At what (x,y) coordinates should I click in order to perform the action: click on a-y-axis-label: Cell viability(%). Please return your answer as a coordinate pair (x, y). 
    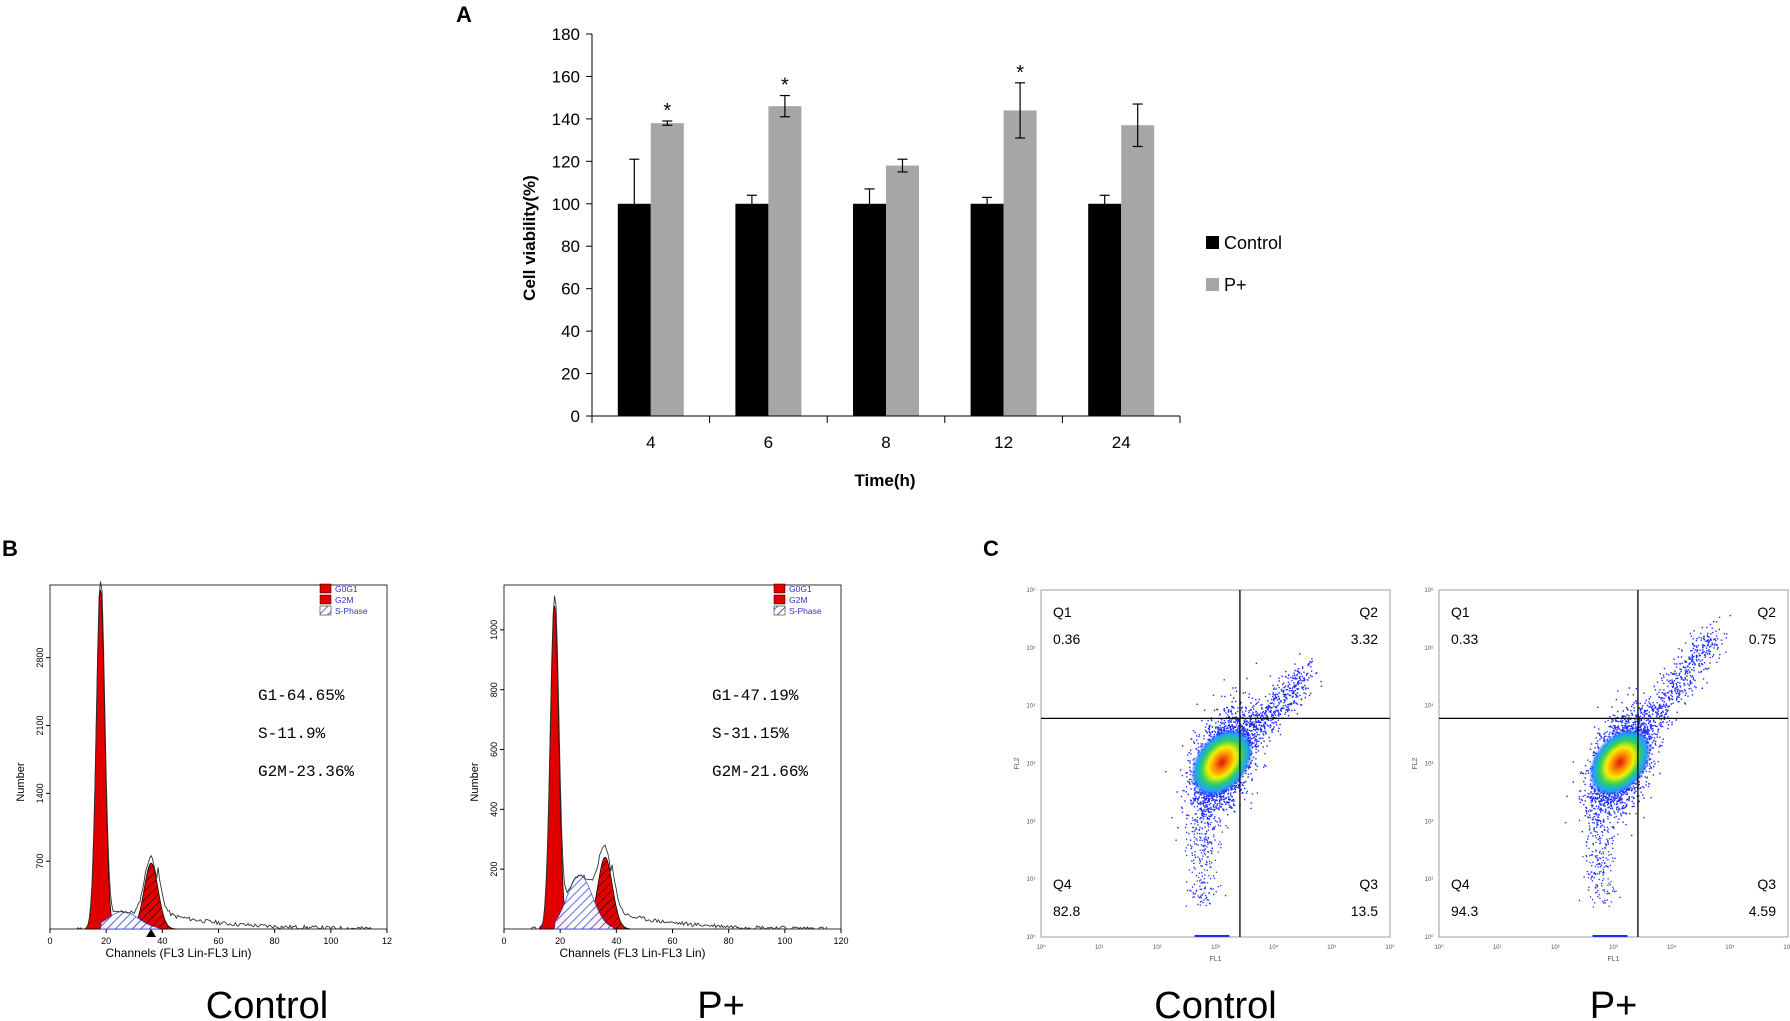
    Looking at the image, I should click on (529, 238).